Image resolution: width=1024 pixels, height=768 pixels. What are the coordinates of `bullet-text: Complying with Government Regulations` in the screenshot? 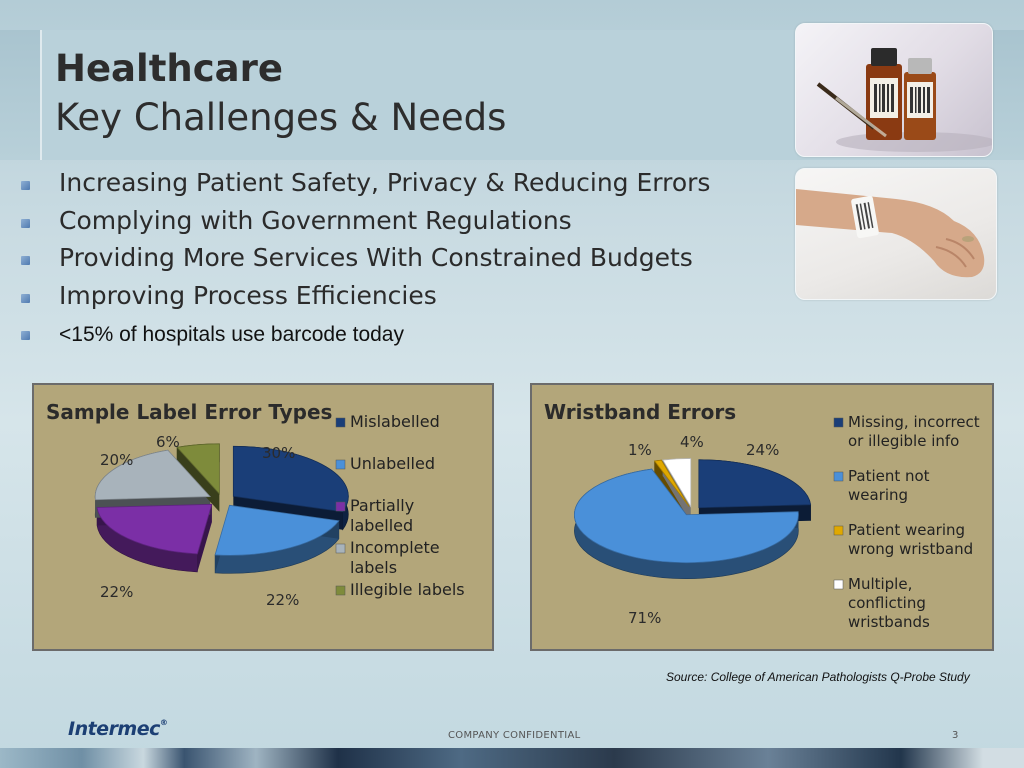 It's located at (315, 220).